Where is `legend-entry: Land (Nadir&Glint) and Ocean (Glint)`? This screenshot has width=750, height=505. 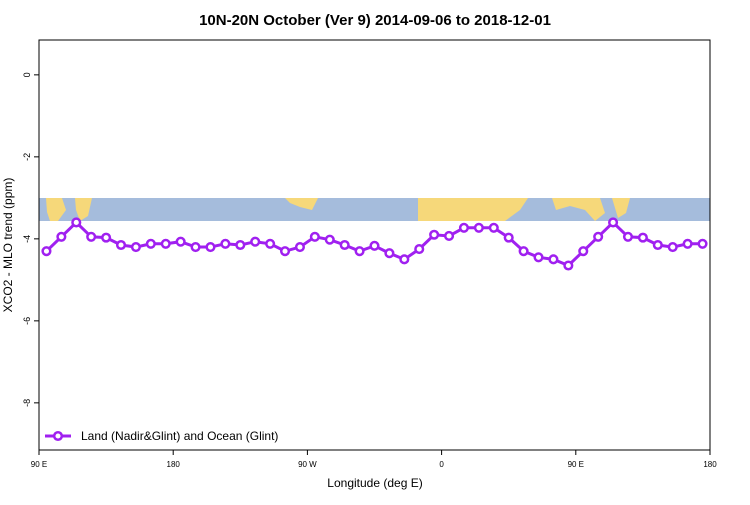 legend-entry: Land (Nadir&Glint) and Ocean (Glint) is located at coordinates (161, 436).